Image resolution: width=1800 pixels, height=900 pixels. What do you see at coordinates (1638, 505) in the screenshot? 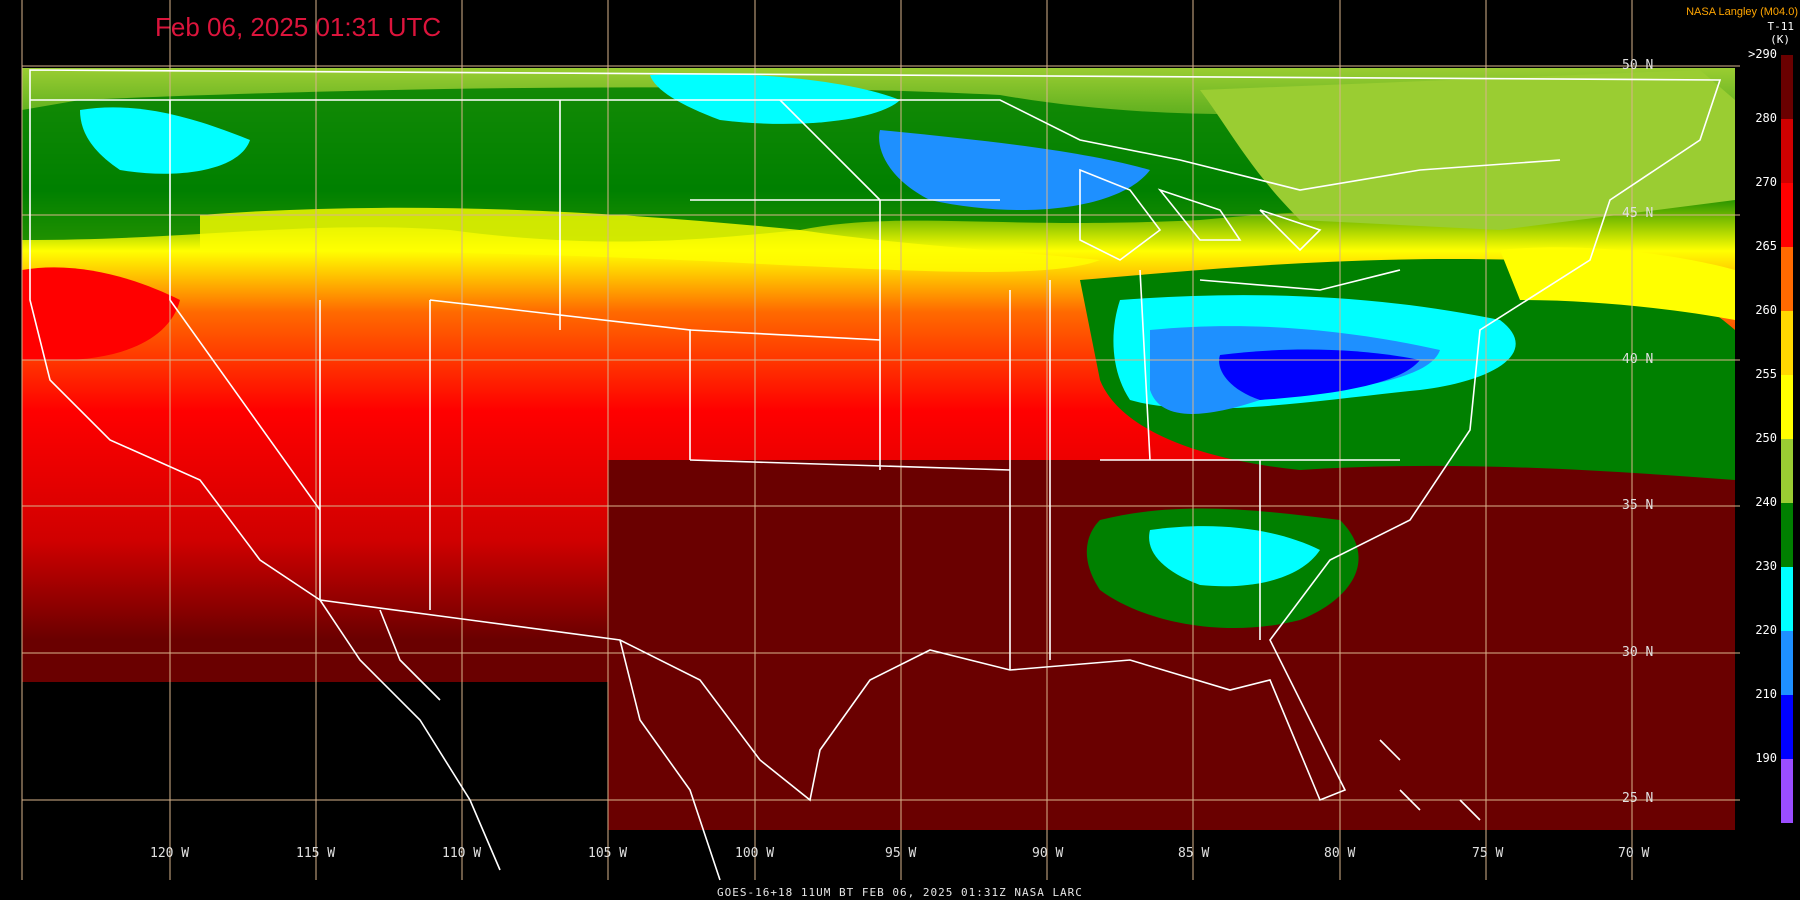
I see `lat-label-35n: 35 N` at bounding box center [1638, 505].